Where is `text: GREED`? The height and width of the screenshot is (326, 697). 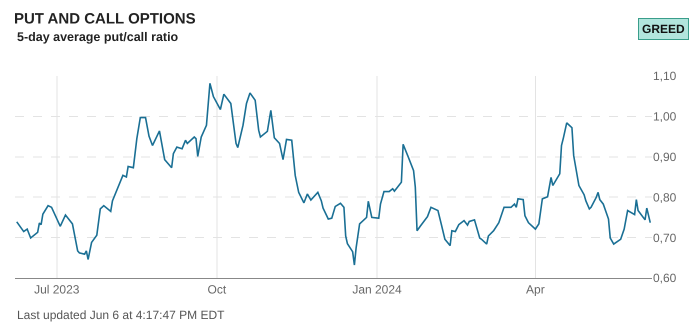
text: GREED is located at coordinates (664, 29).